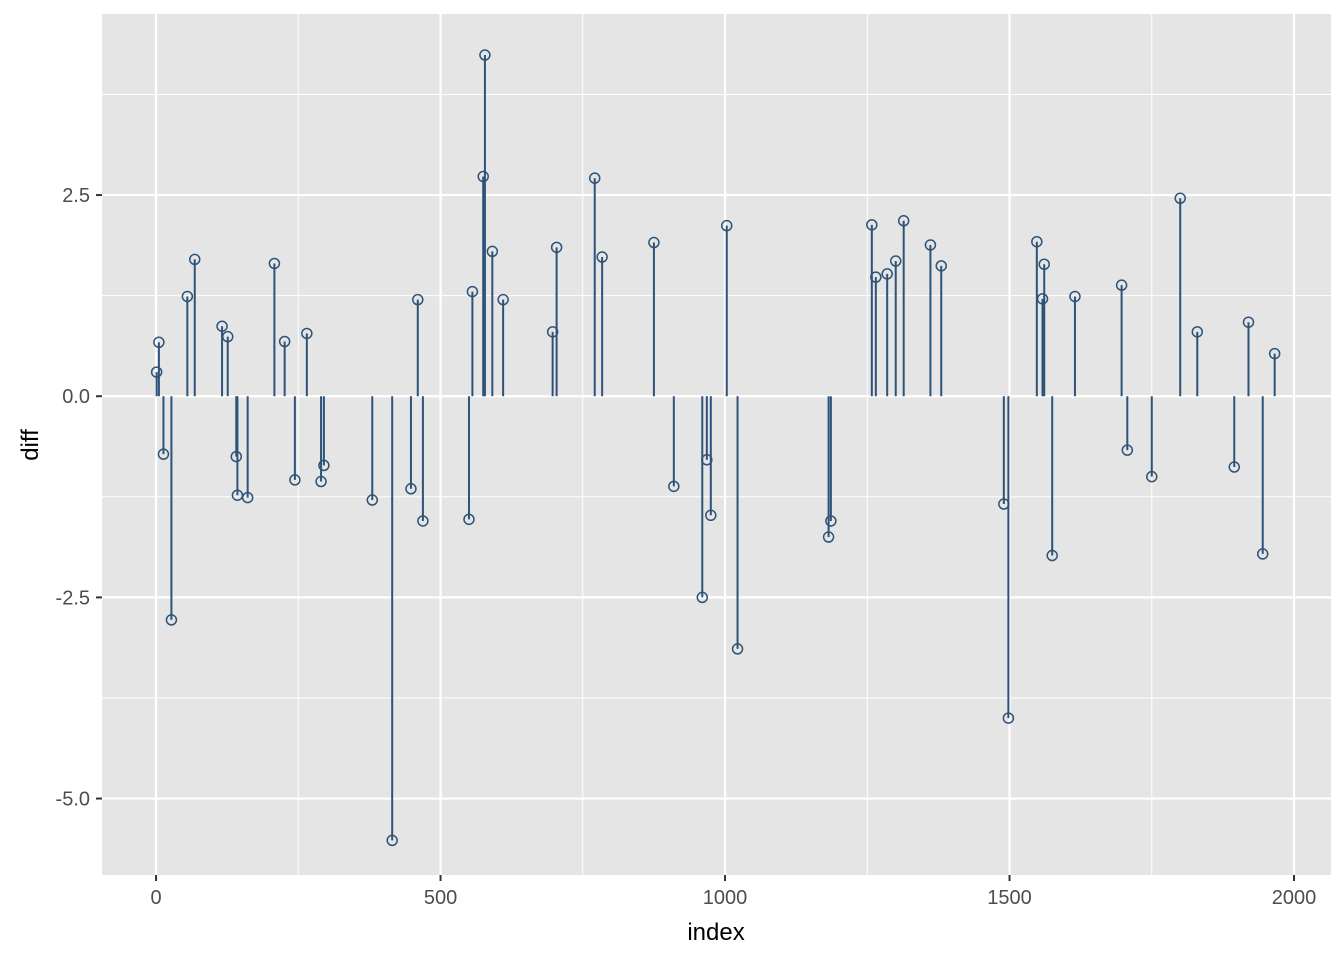 This screenshot has width=1344, height=960. I want to click on y-axis-title: diff, so click(30, 445).